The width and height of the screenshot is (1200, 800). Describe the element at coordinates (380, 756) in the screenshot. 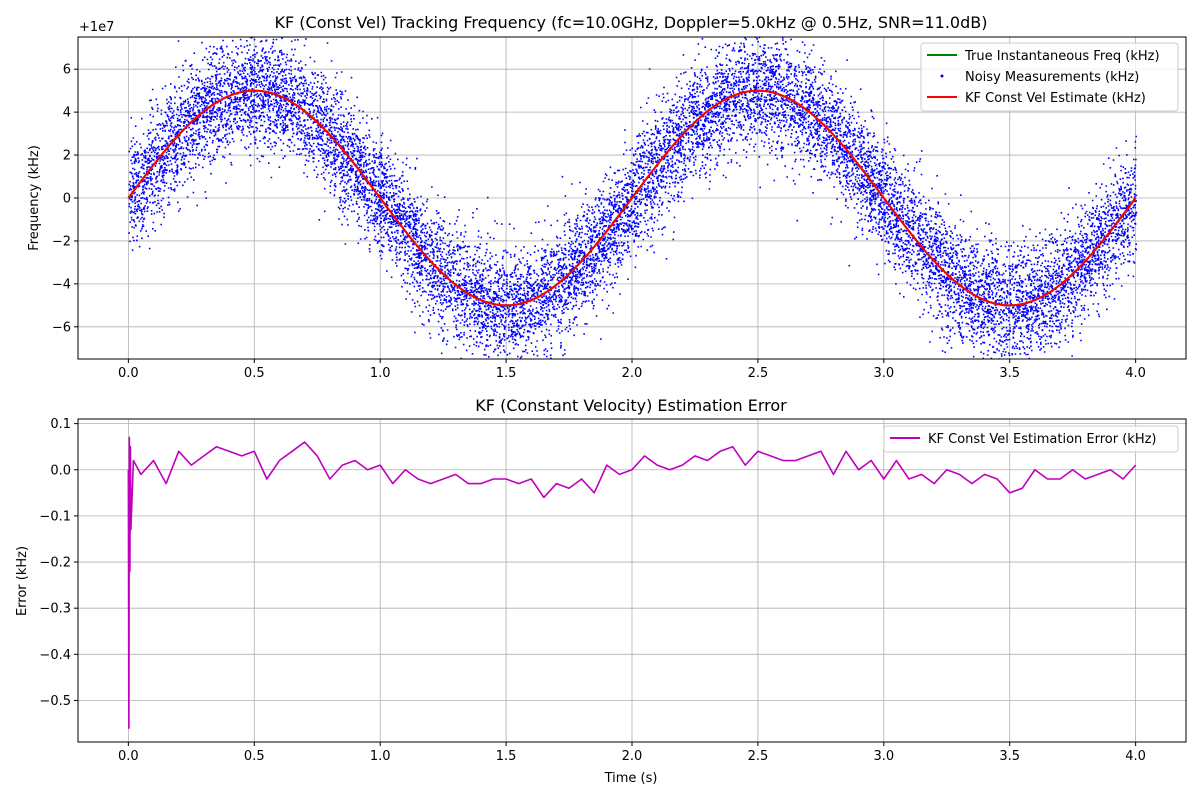

I see `error-x-tick-label: 1.0` at that location.